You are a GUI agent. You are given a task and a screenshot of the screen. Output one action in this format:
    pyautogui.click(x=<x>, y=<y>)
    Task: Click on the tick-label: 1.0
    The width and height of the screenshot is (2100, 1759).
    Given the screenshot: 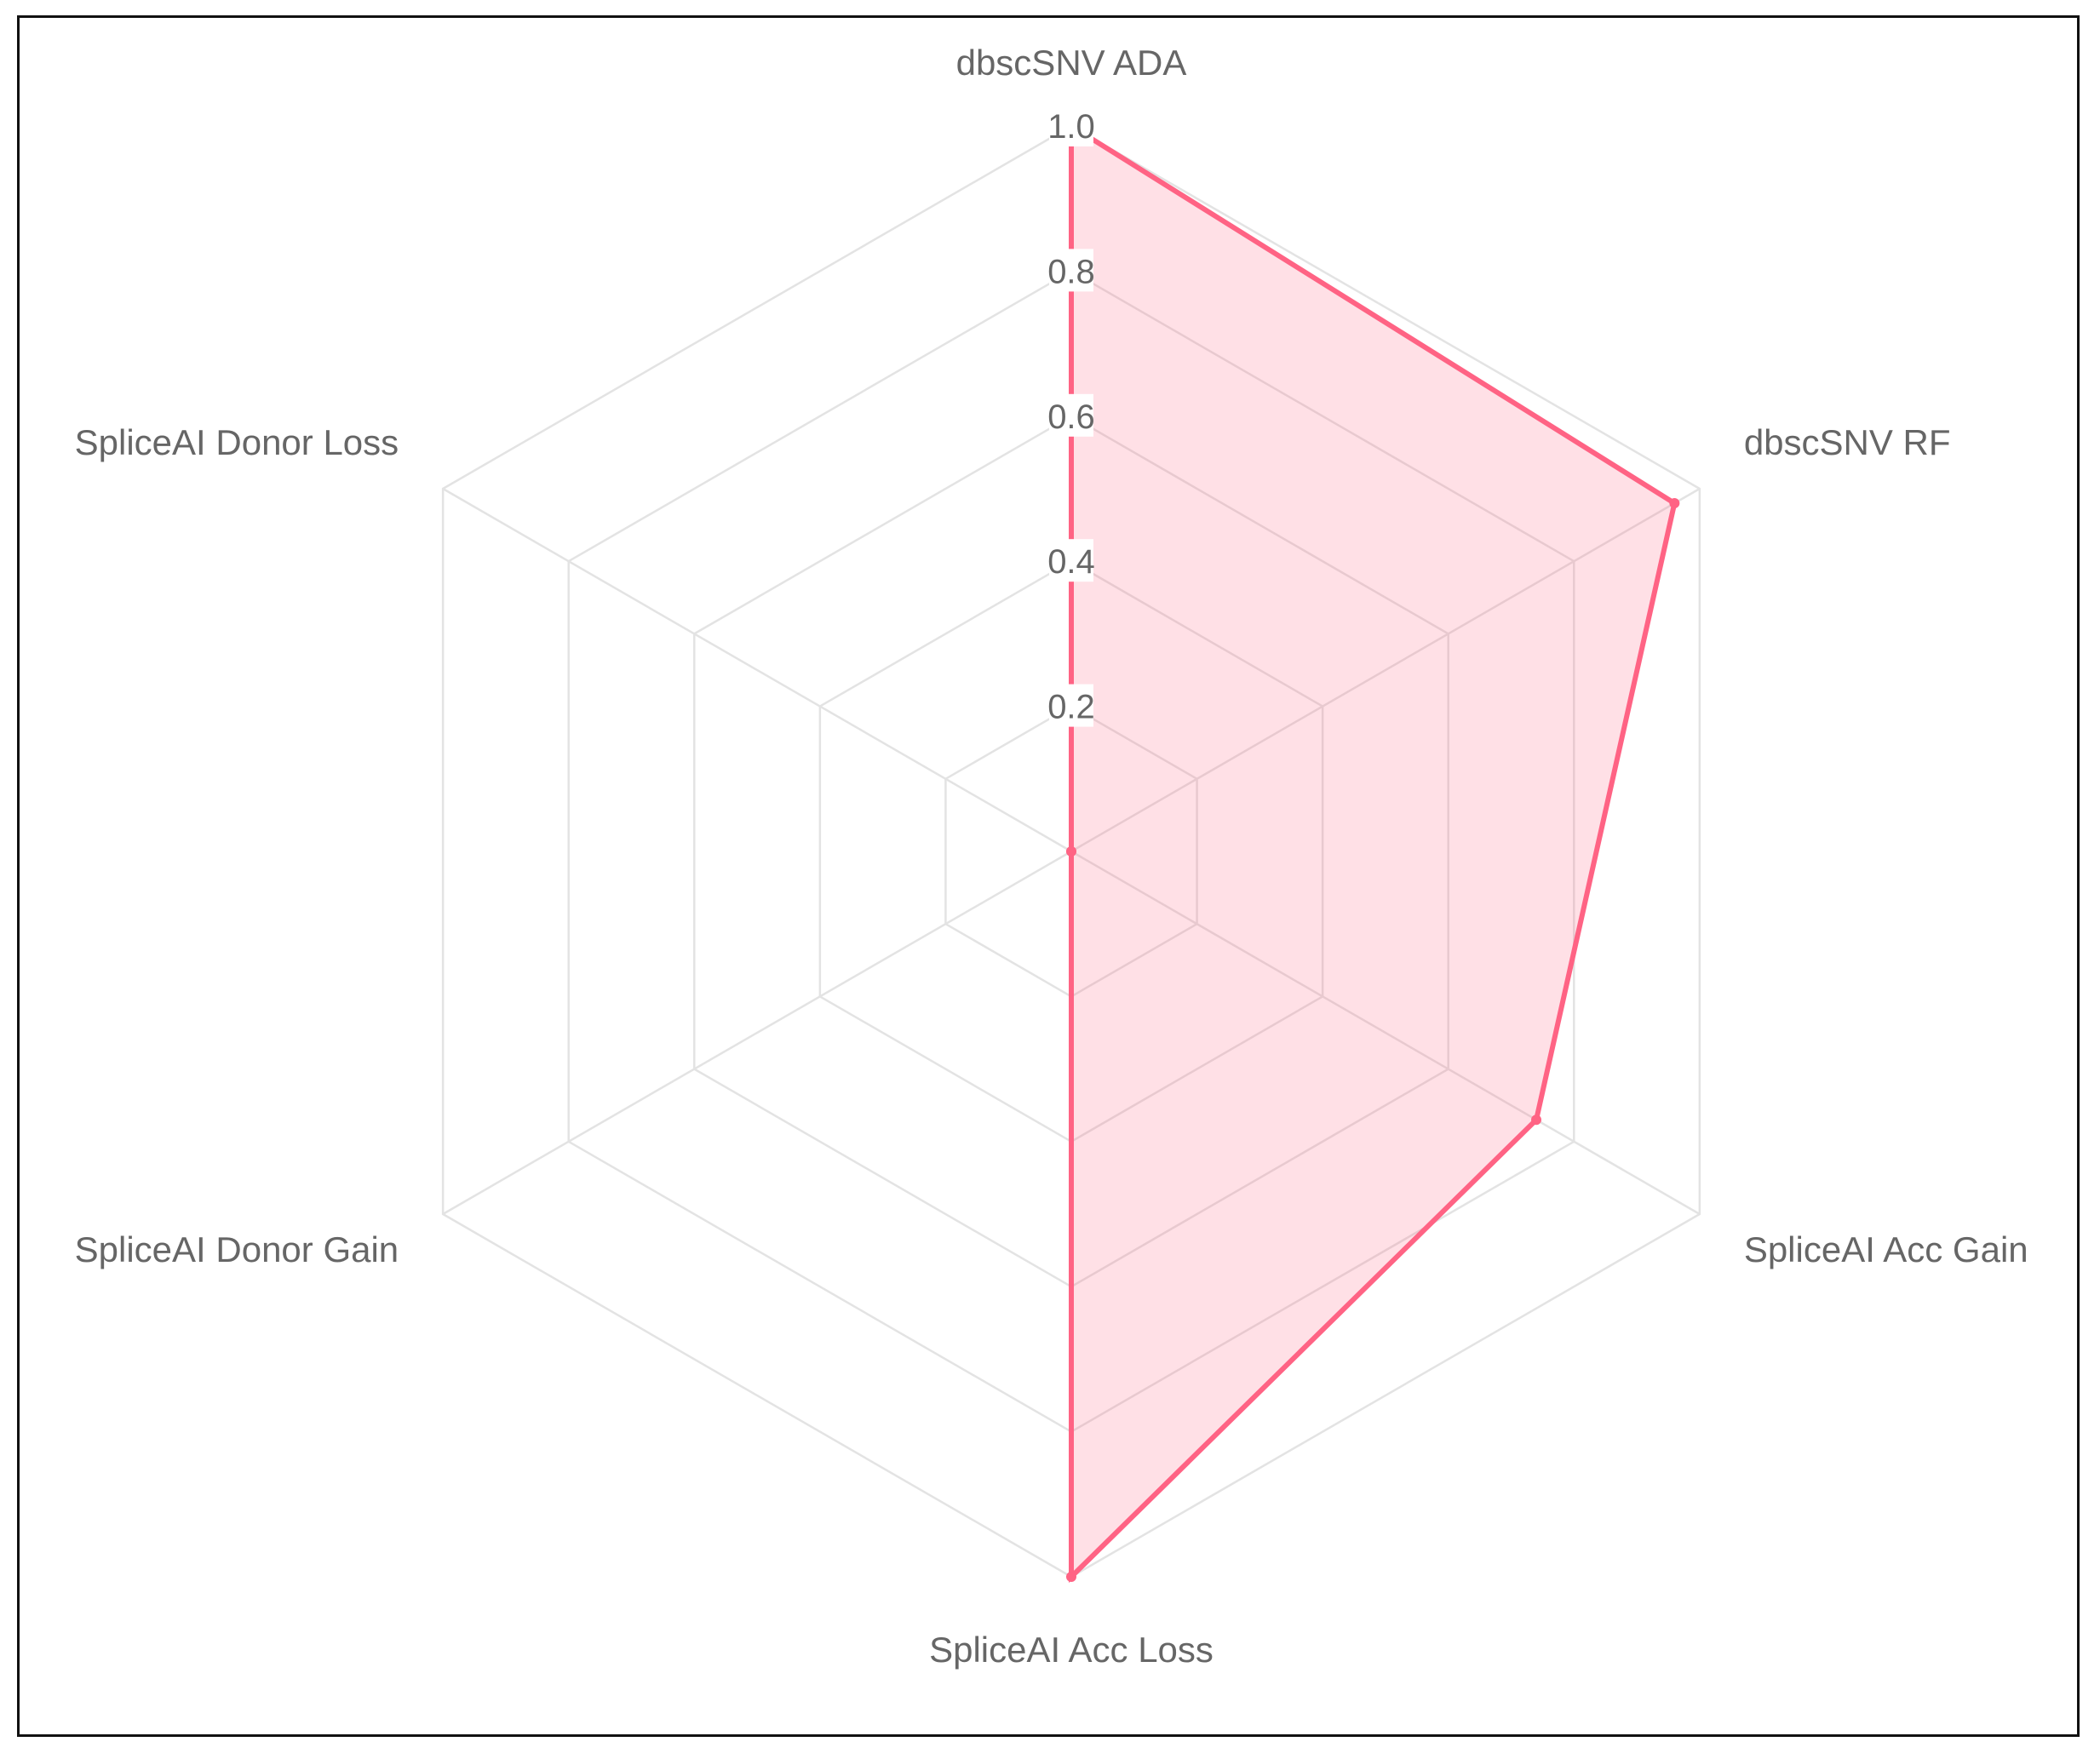 What is the action you would take?
    pyautogui.click(x=1071, y=127)
    